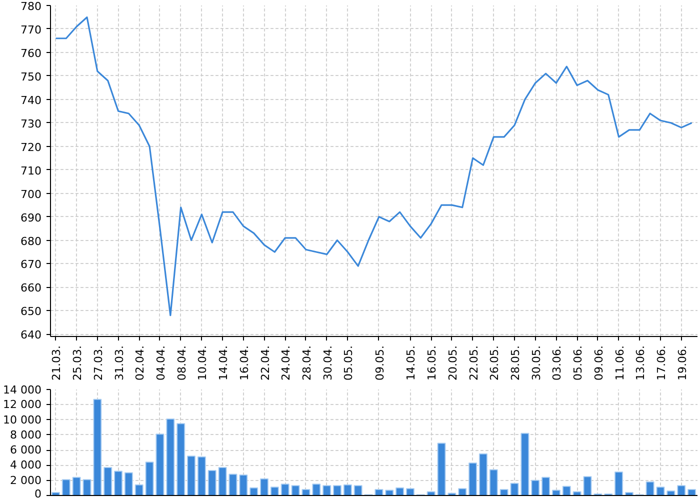 The width and height of the screenshot is (700, 500). I want to click on x-tick-label: 16.04., so click(244, 362).